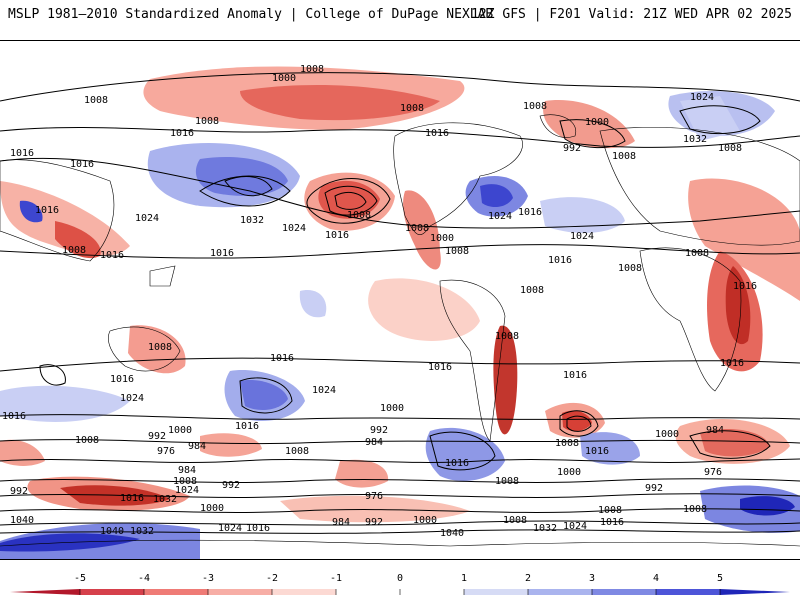 The width and height of the screenshot is (800, 604). I want to click on colorbar-tick-label: -1, so click(336, 578).